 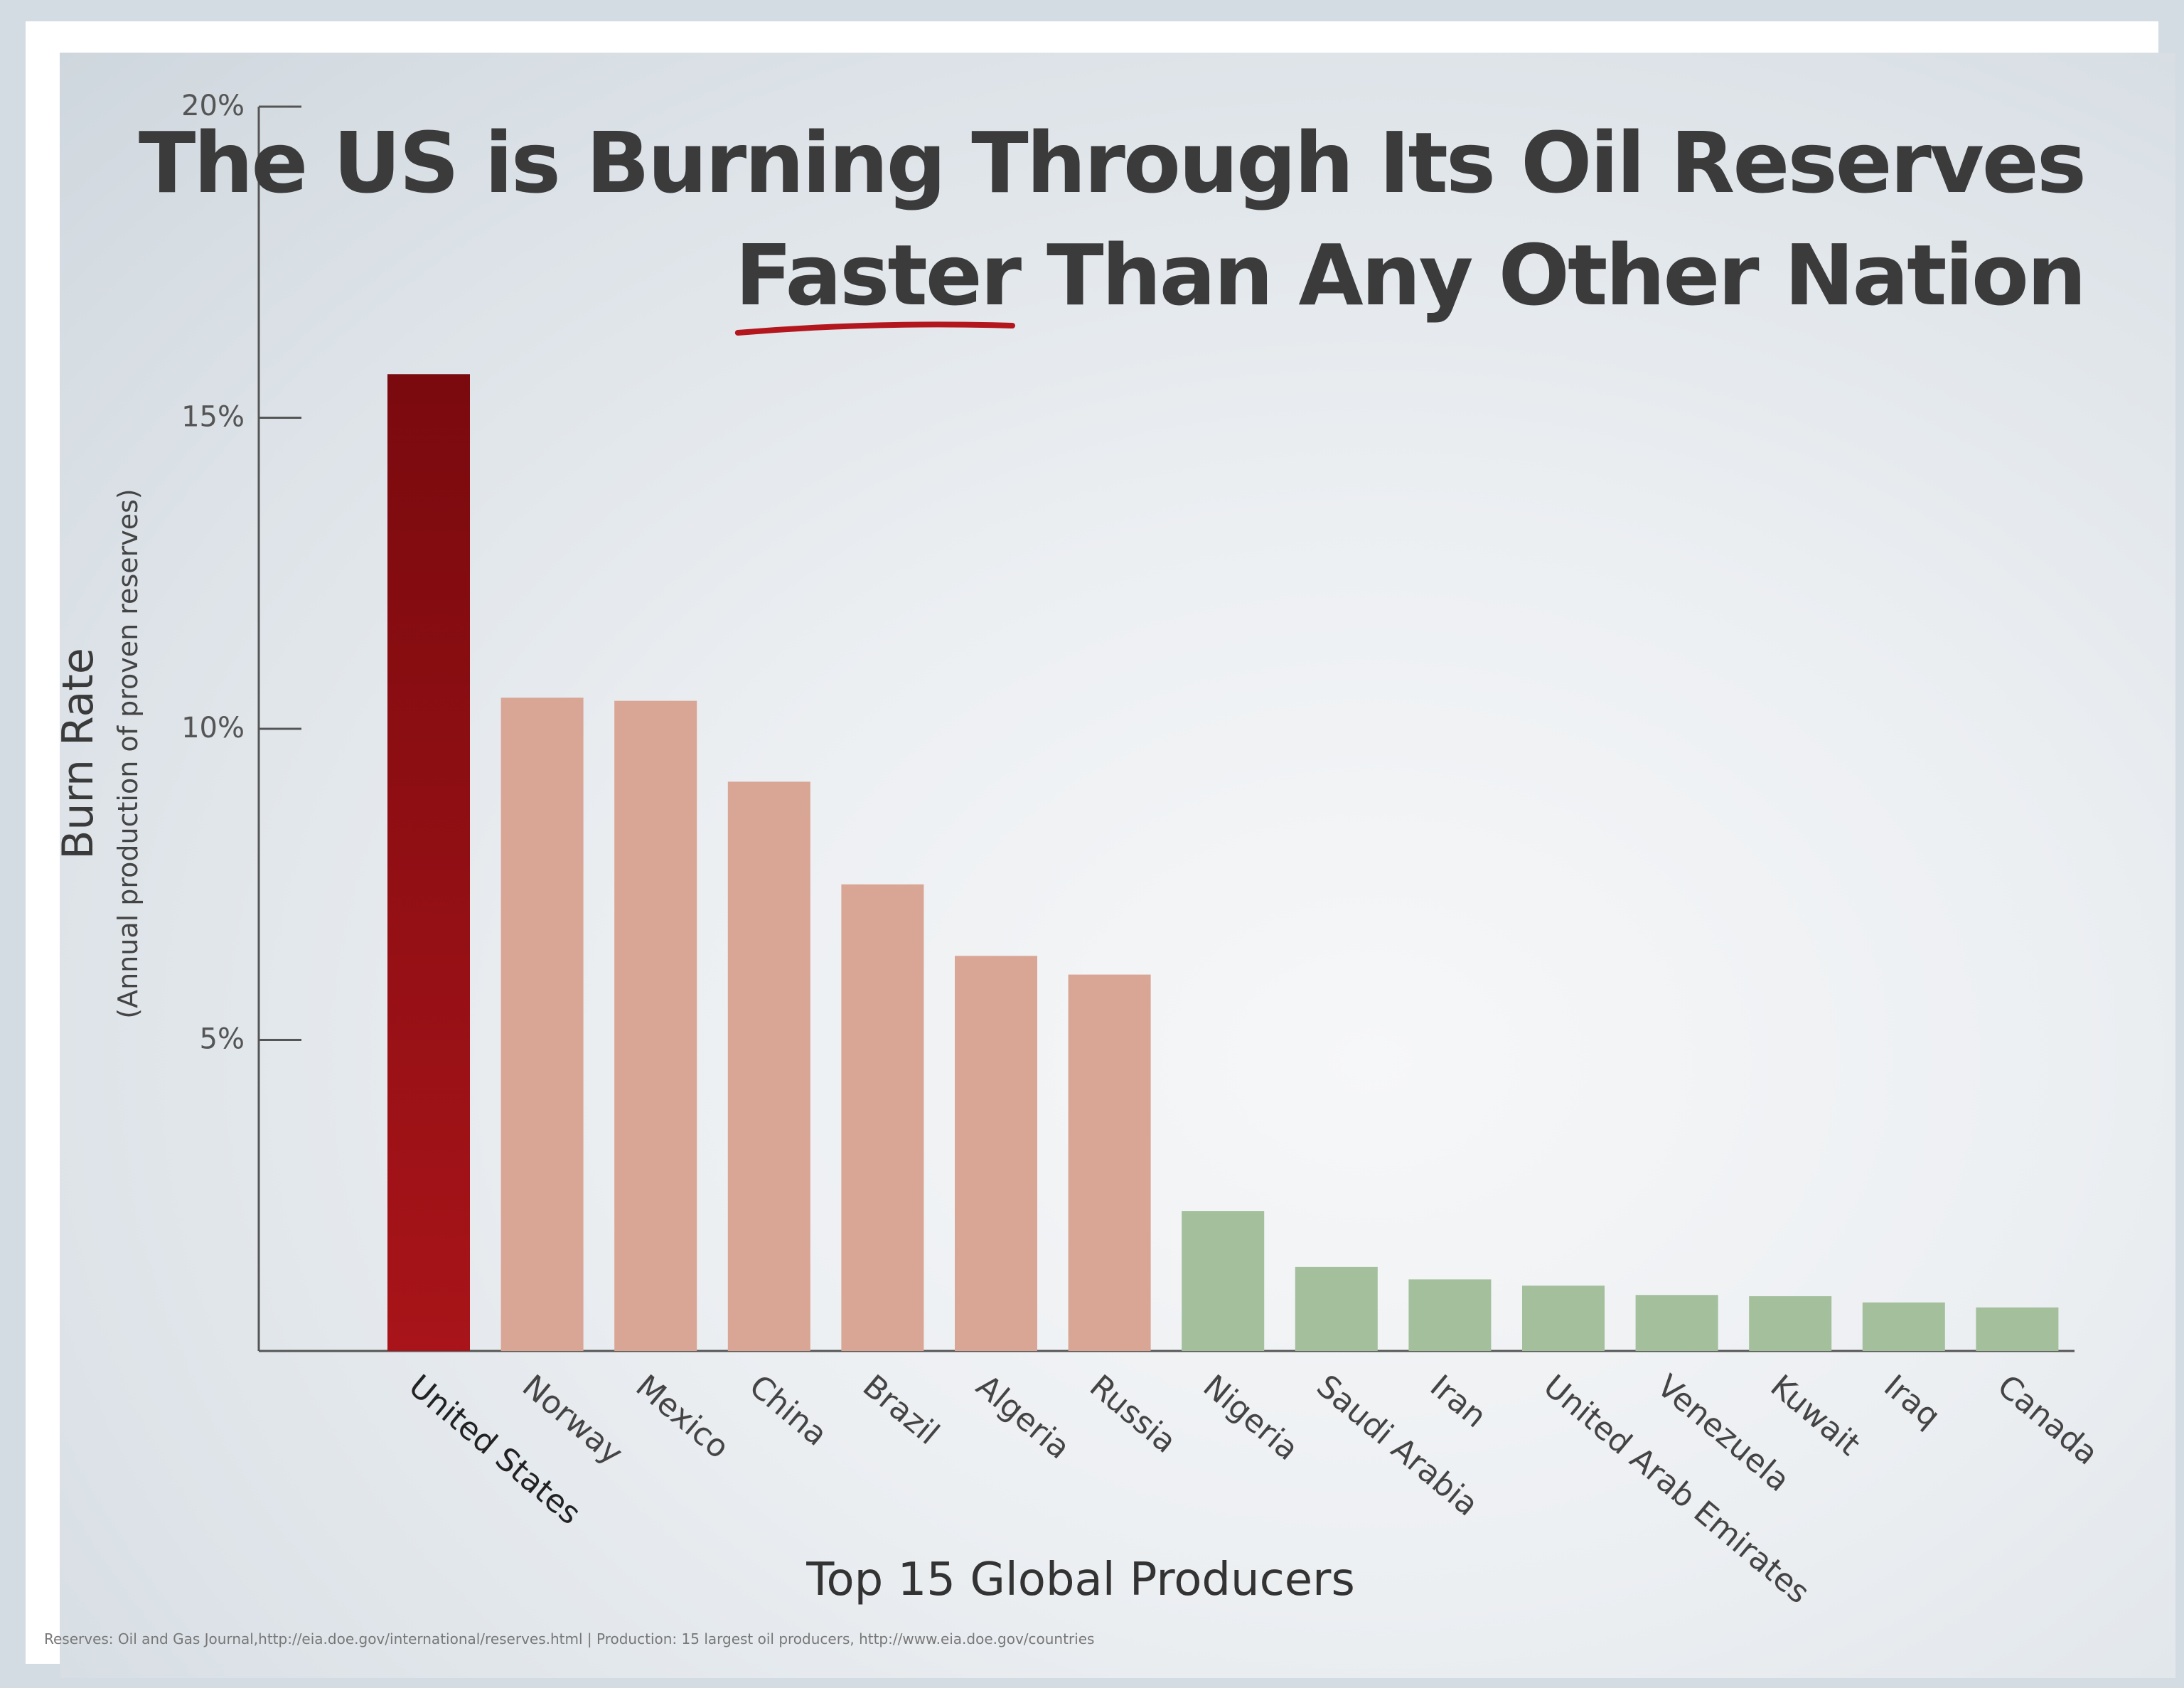 I want to click on y-axis-sublabel: (Annual production of proven reserves), so click(x=128, y=753).